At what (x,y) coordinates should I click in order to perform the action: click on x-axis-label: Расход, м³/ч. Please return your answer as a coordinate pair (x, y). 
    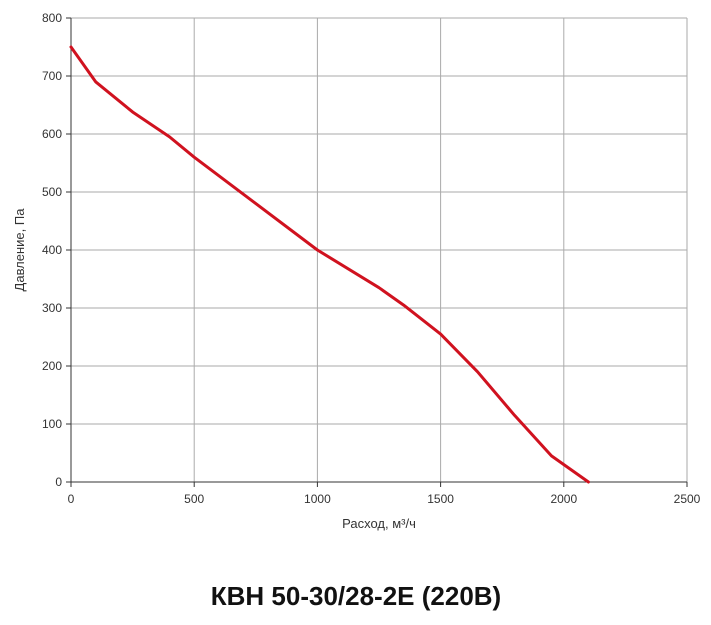
    Looking at the image, I should click on (379, 523).